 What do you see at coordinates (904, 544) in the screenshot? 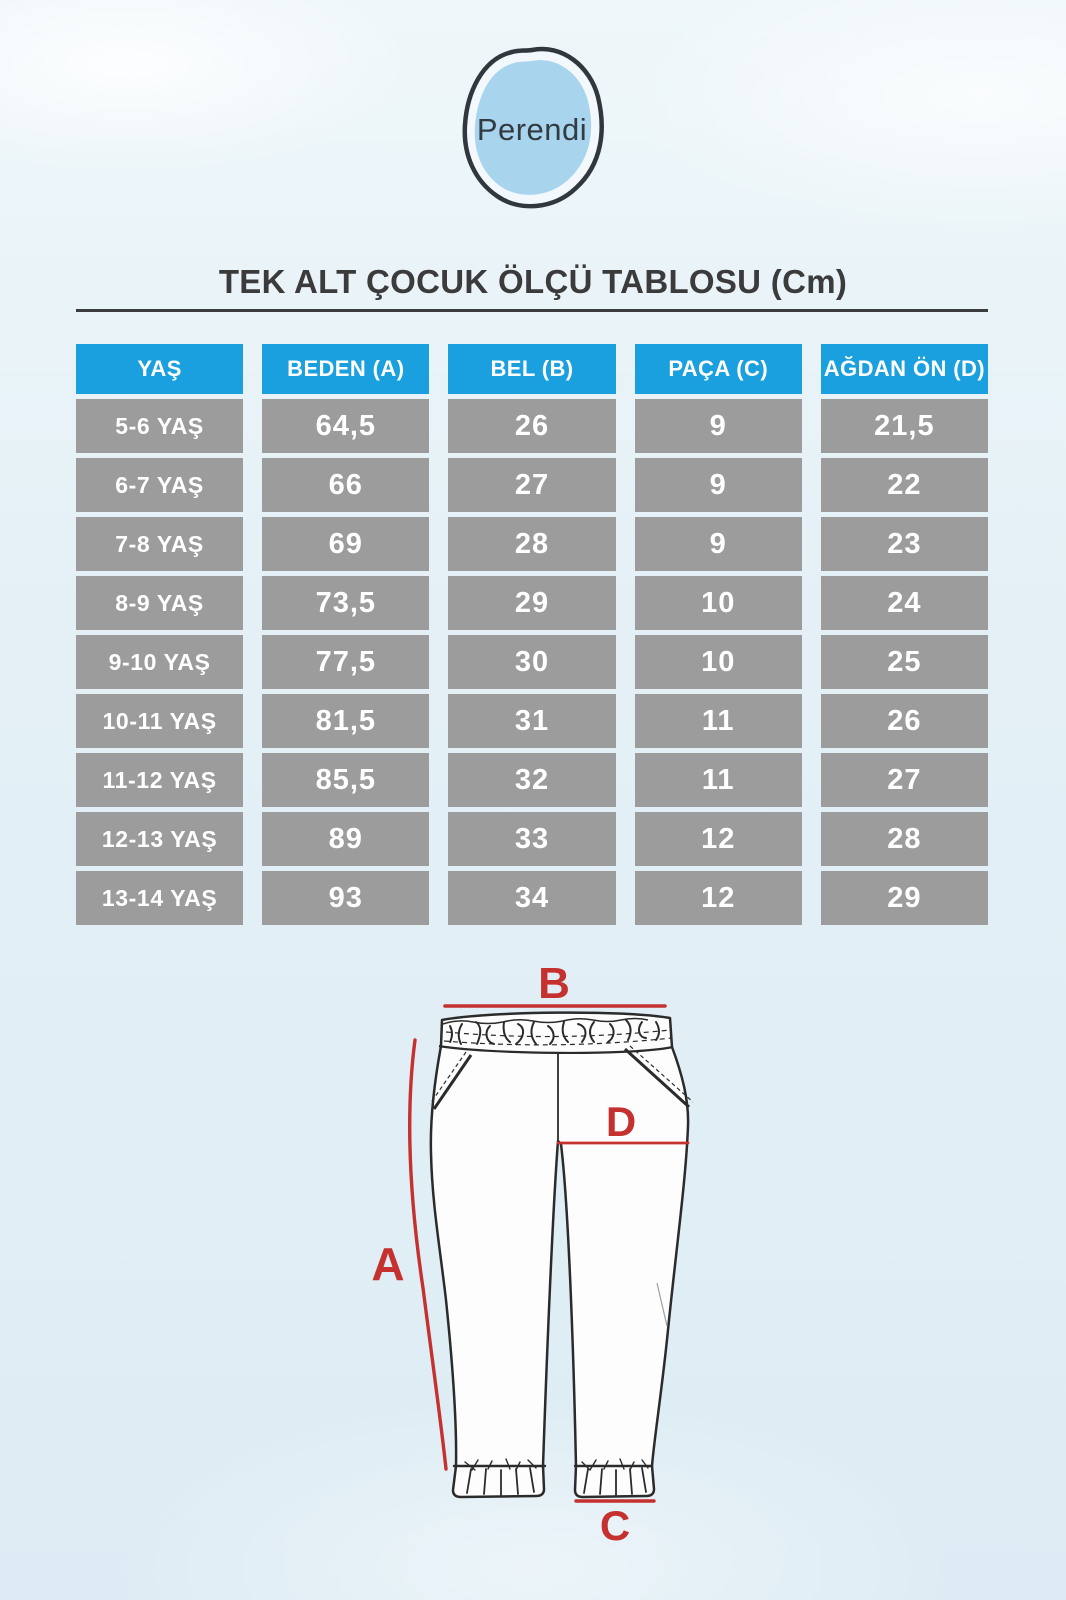
I see `cell-agdan-on: 23` at bounding box center [904, 544].